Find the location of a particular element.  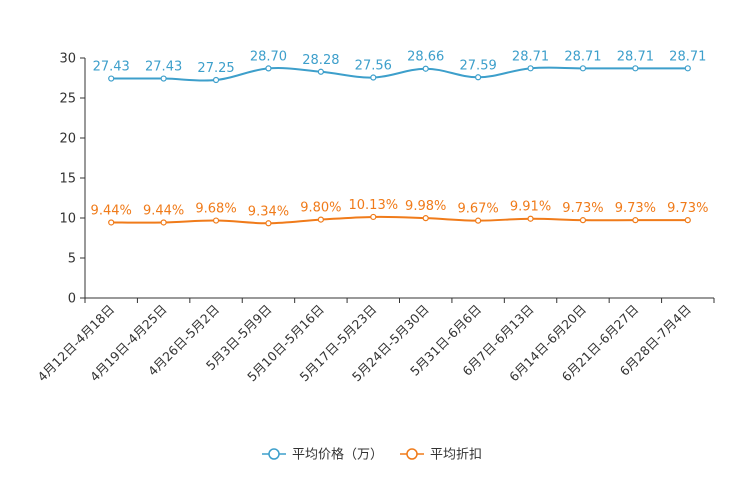

y-tick-label: 15 is located at coordinates (67, 179).